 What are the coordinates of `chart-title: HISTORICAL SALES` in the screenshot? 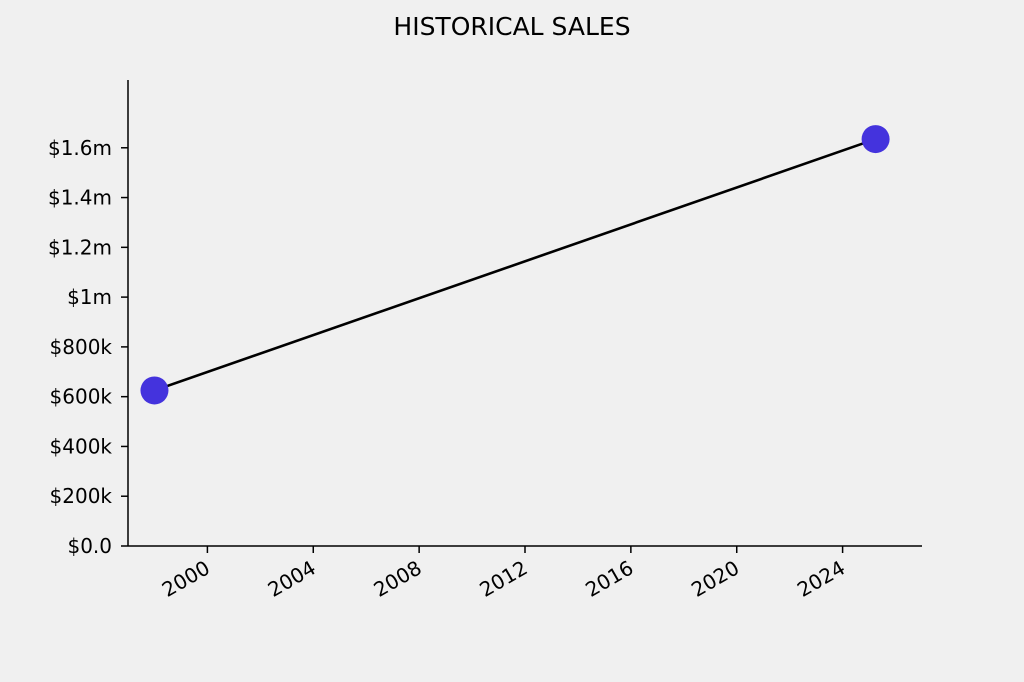 It's located at (511, 26).